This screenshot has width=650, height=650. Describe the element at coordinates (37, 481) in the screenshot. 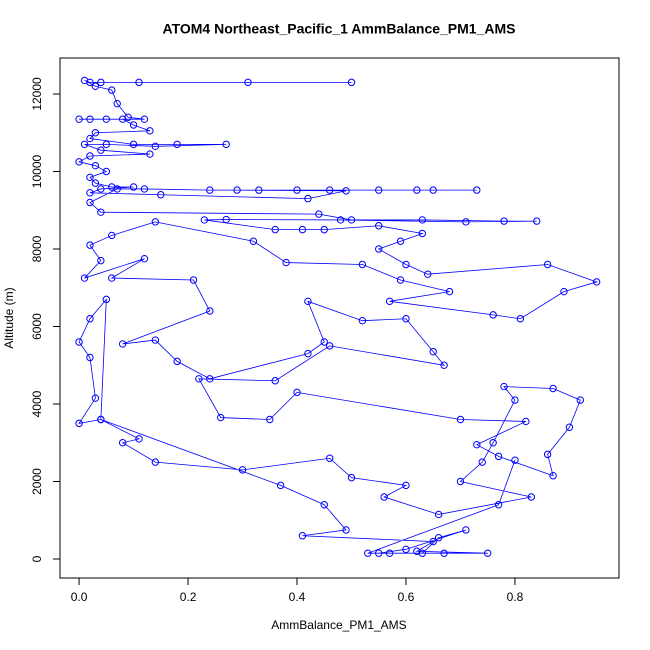

I see `y-tick-label: 2000` at that location.